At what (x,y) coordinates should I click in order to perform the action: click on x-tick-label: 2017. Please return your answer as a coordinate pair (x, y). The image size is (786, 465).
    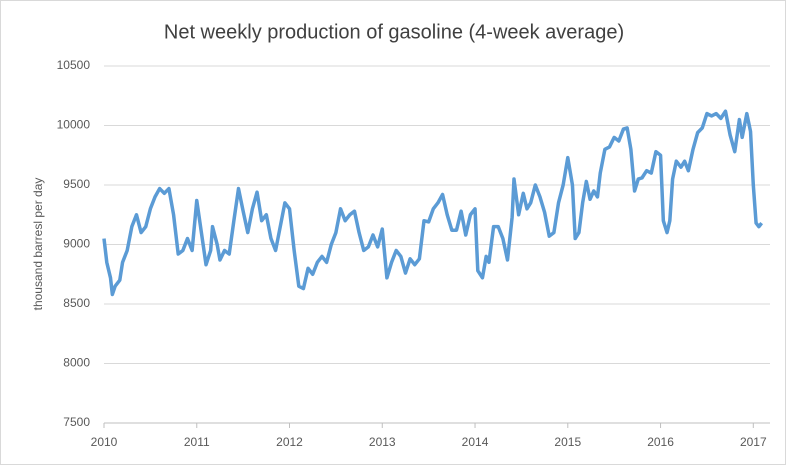
    Looking at the image, I should click on (753, 442).